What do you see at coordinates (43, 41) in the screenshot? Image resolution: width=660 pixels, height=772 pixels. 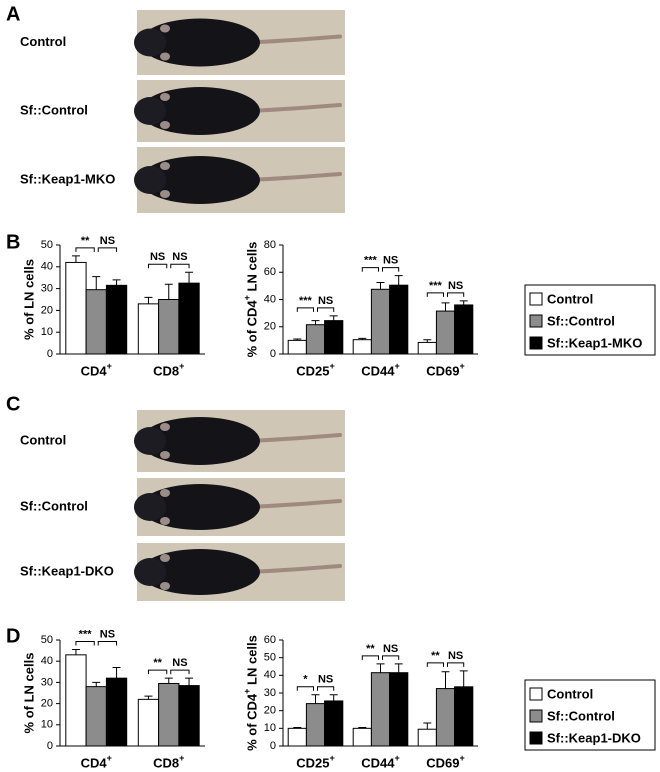 I see `photo-label: Control` at bounding box center [43, 41].